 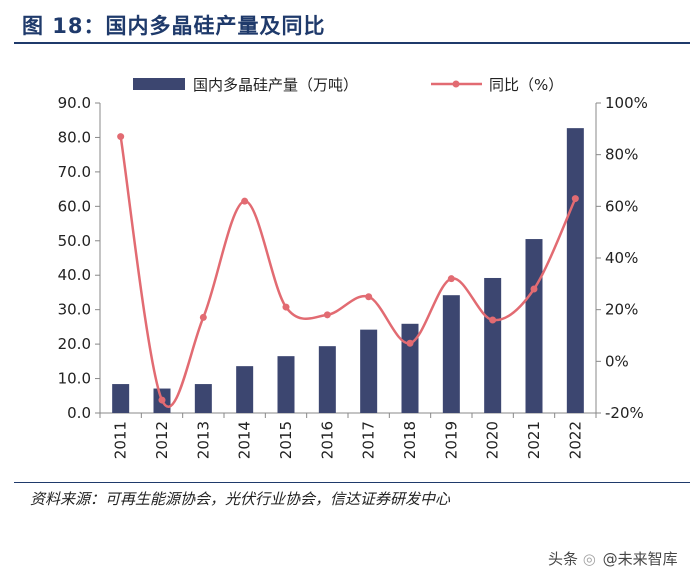 What do you see at coordinates (286, 440) in the screenshot?
I see `x-tick-label: 2015` at bounding box center [286, 440].